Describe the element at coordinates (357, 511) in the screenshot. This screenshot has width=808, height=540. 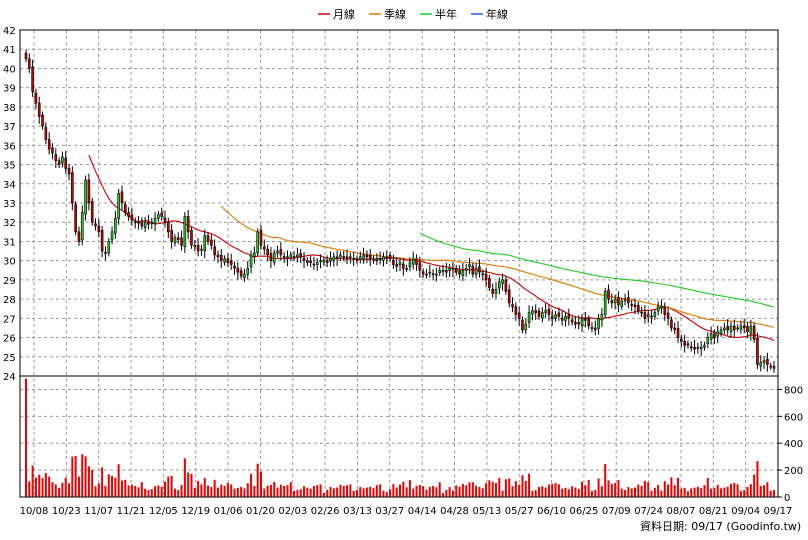
I see `date-tick-label: 03/13` at that location.